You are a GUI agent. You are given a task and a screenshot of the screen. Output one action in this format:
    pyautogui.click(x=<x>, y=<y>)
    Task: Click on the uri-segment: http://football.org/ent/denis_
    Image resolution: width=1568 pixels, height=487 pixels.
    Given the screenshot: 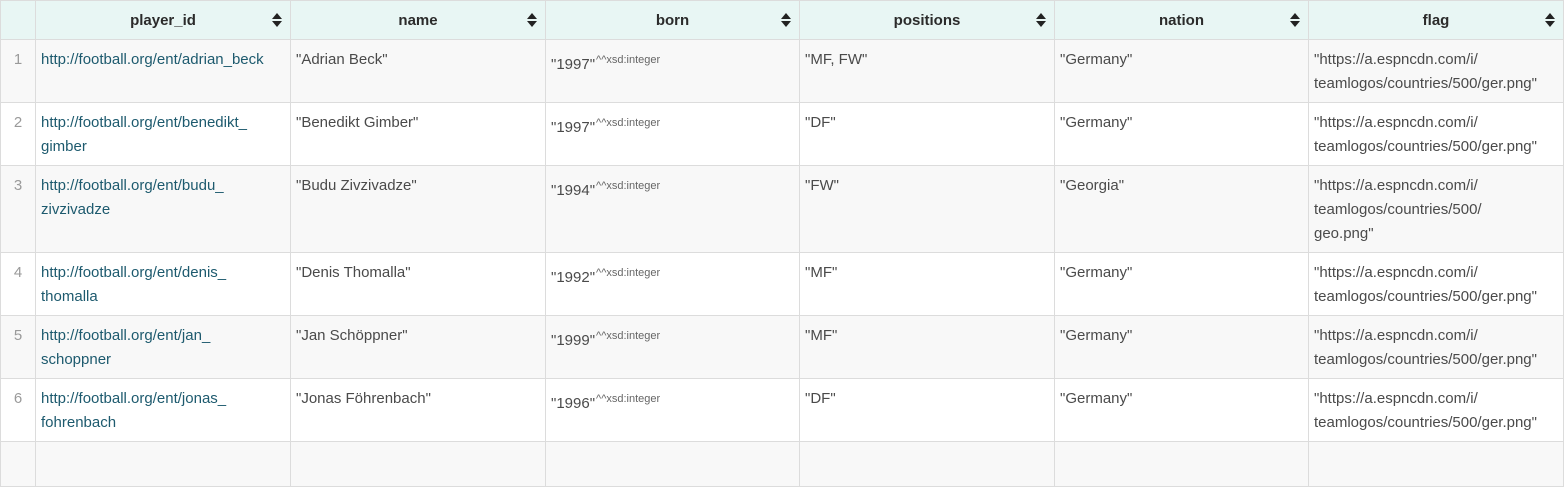 What is the action you would take?
    pyautogui.click(x=134, y=272)
    